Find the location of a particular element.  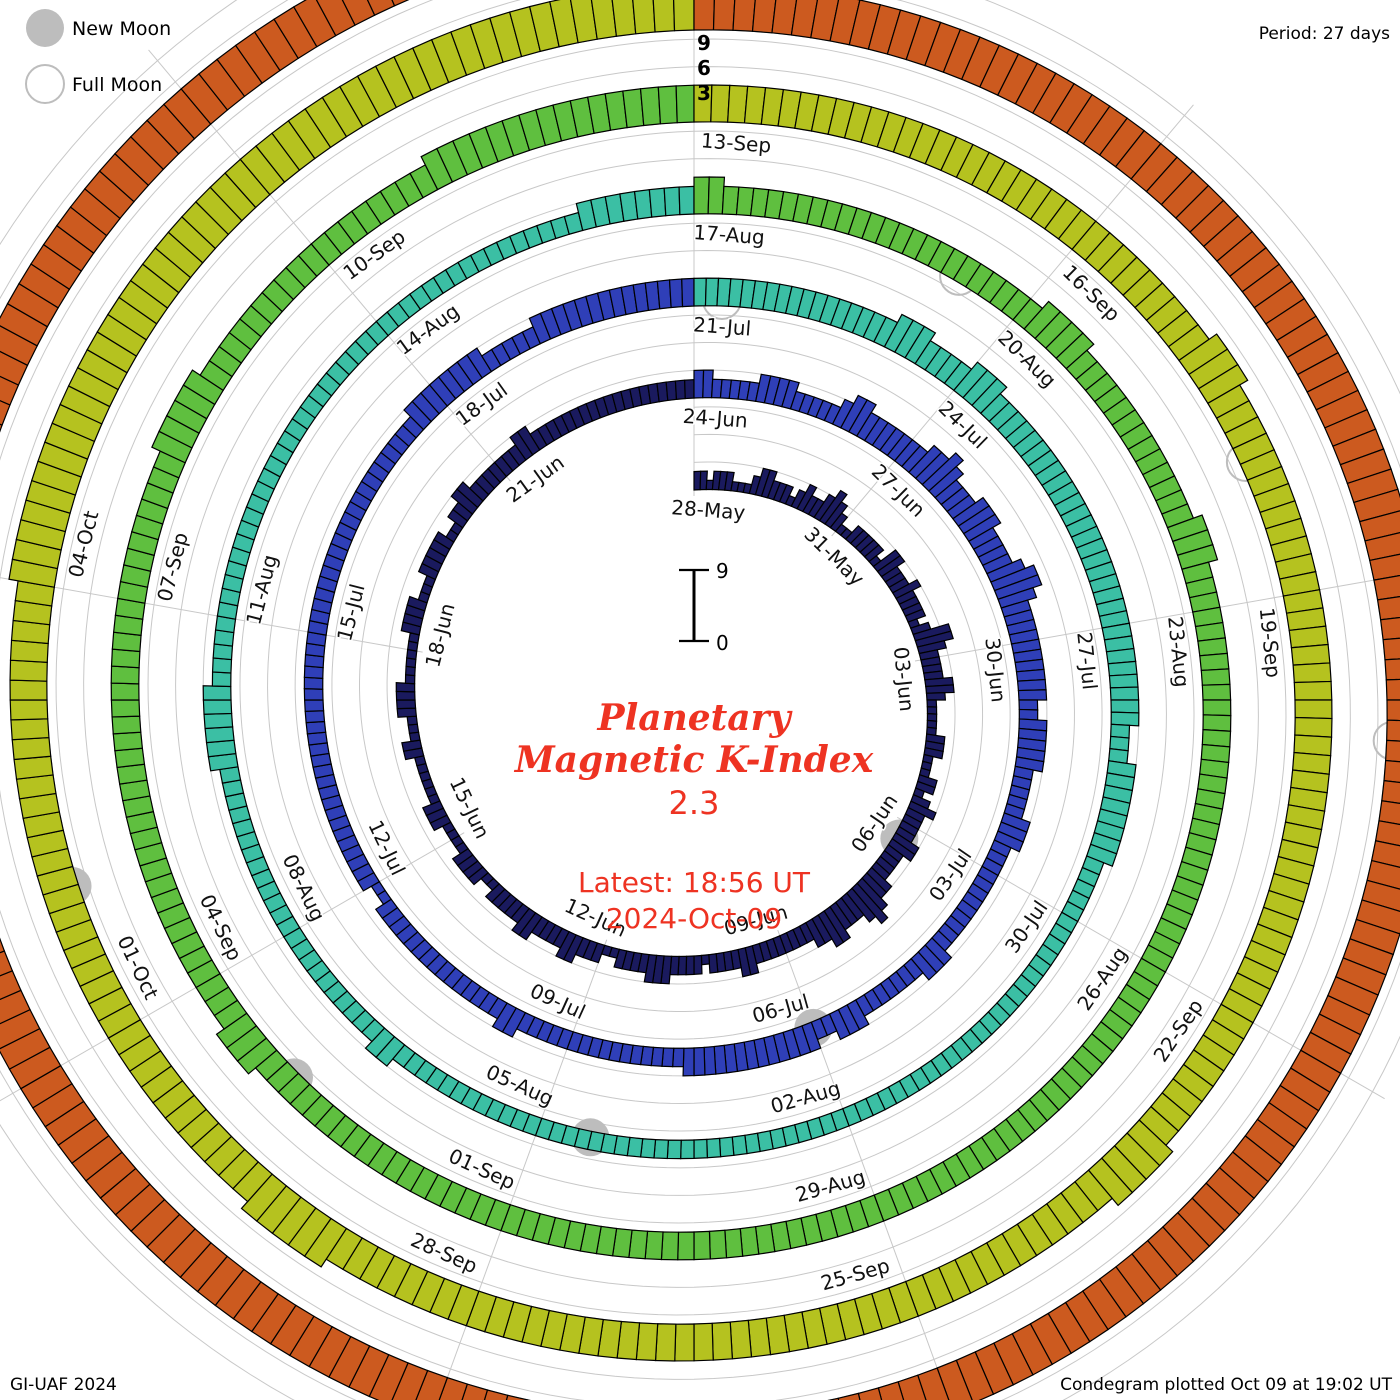

gauge-label-min: 0 is located at coordinates (722, 643).